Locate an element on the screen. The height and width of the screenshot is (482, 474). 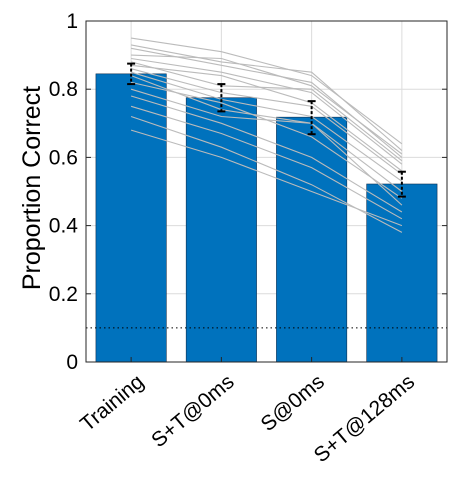
x-tick-label-2: S@0ms is located at coordinates (293, 403).